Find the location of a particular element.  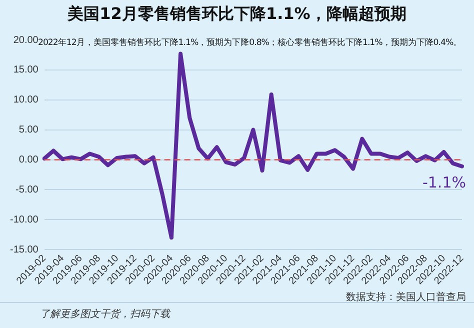

y-tick-label: 5.00 is located at coordinates (28, 130).